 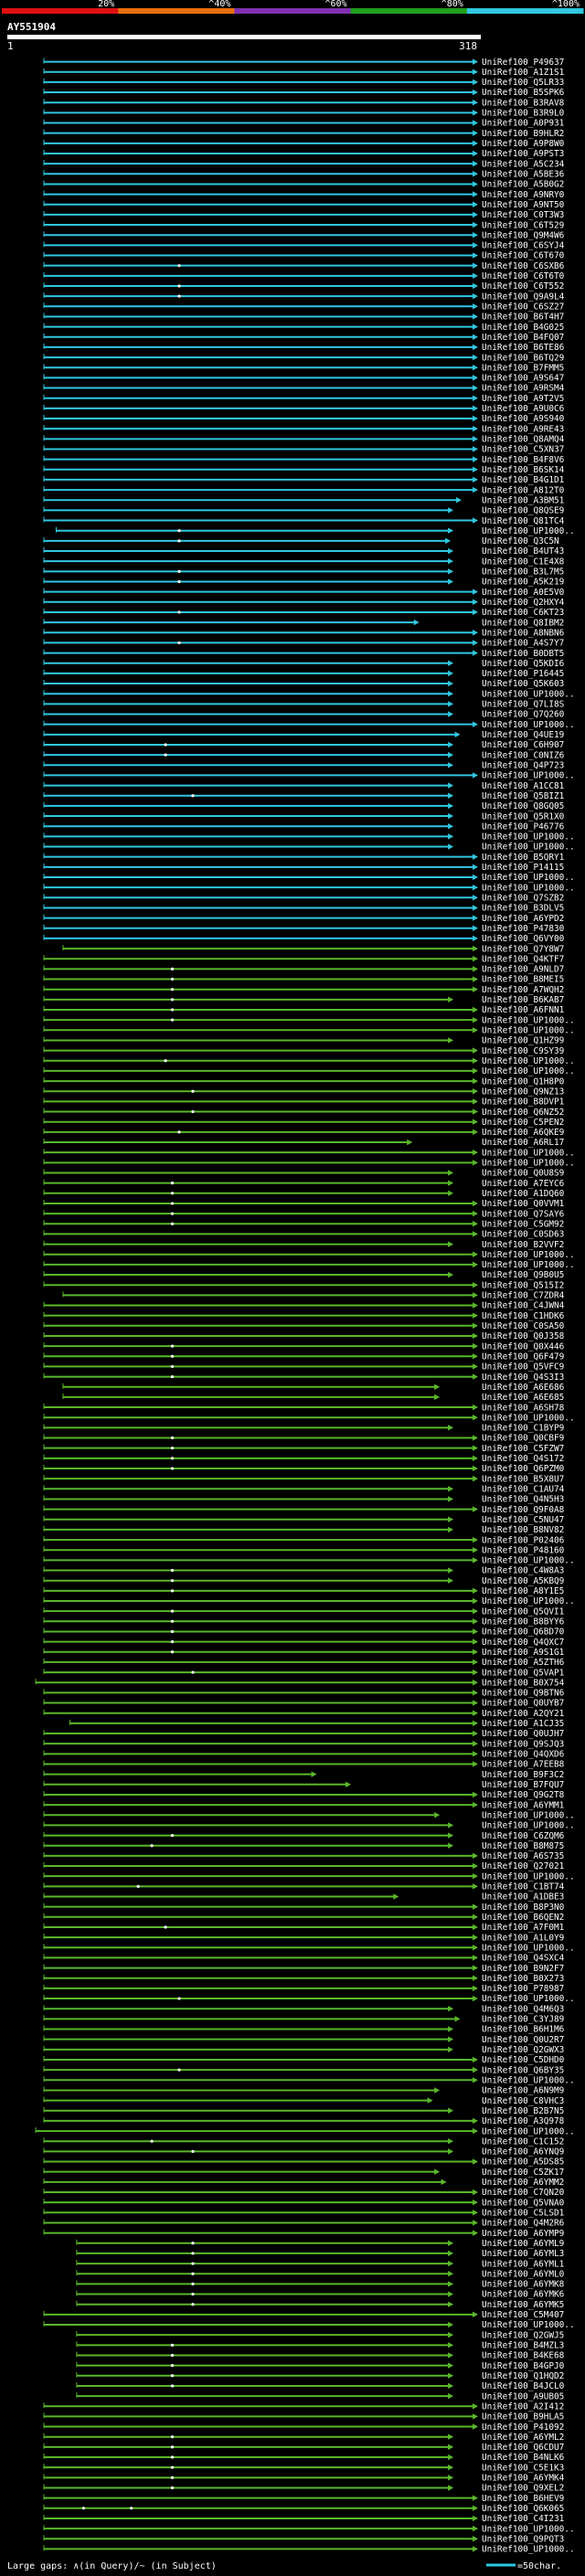 What do you see at coordinates (523, 1979) in the screenshot?
I see `hit-label: UniRef100_B0X273` at bounding box center [523, 1979].